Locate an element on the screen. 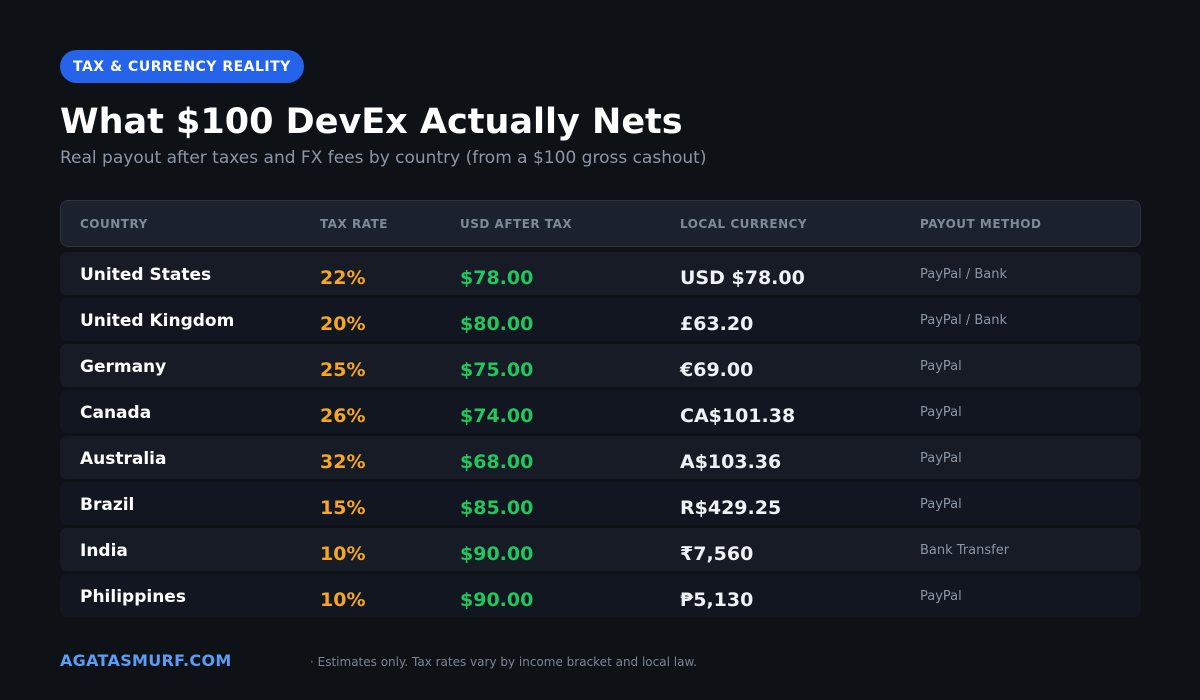 This screenshot has height=700, width=1200. header-payout-method: PAYOUT METHOD is located at coordinates (981, 224).